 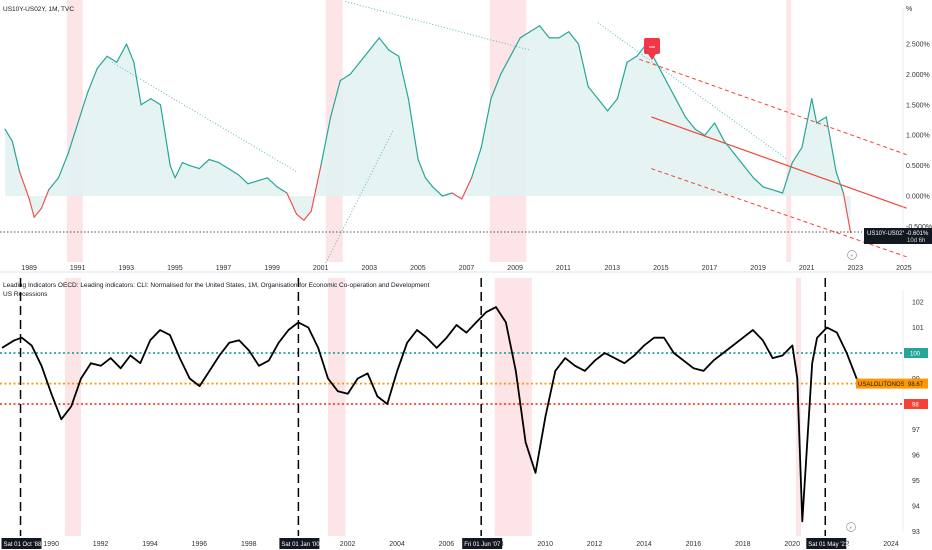 I want to click on x-tick-label: 2017, so click(x=710, y=268).